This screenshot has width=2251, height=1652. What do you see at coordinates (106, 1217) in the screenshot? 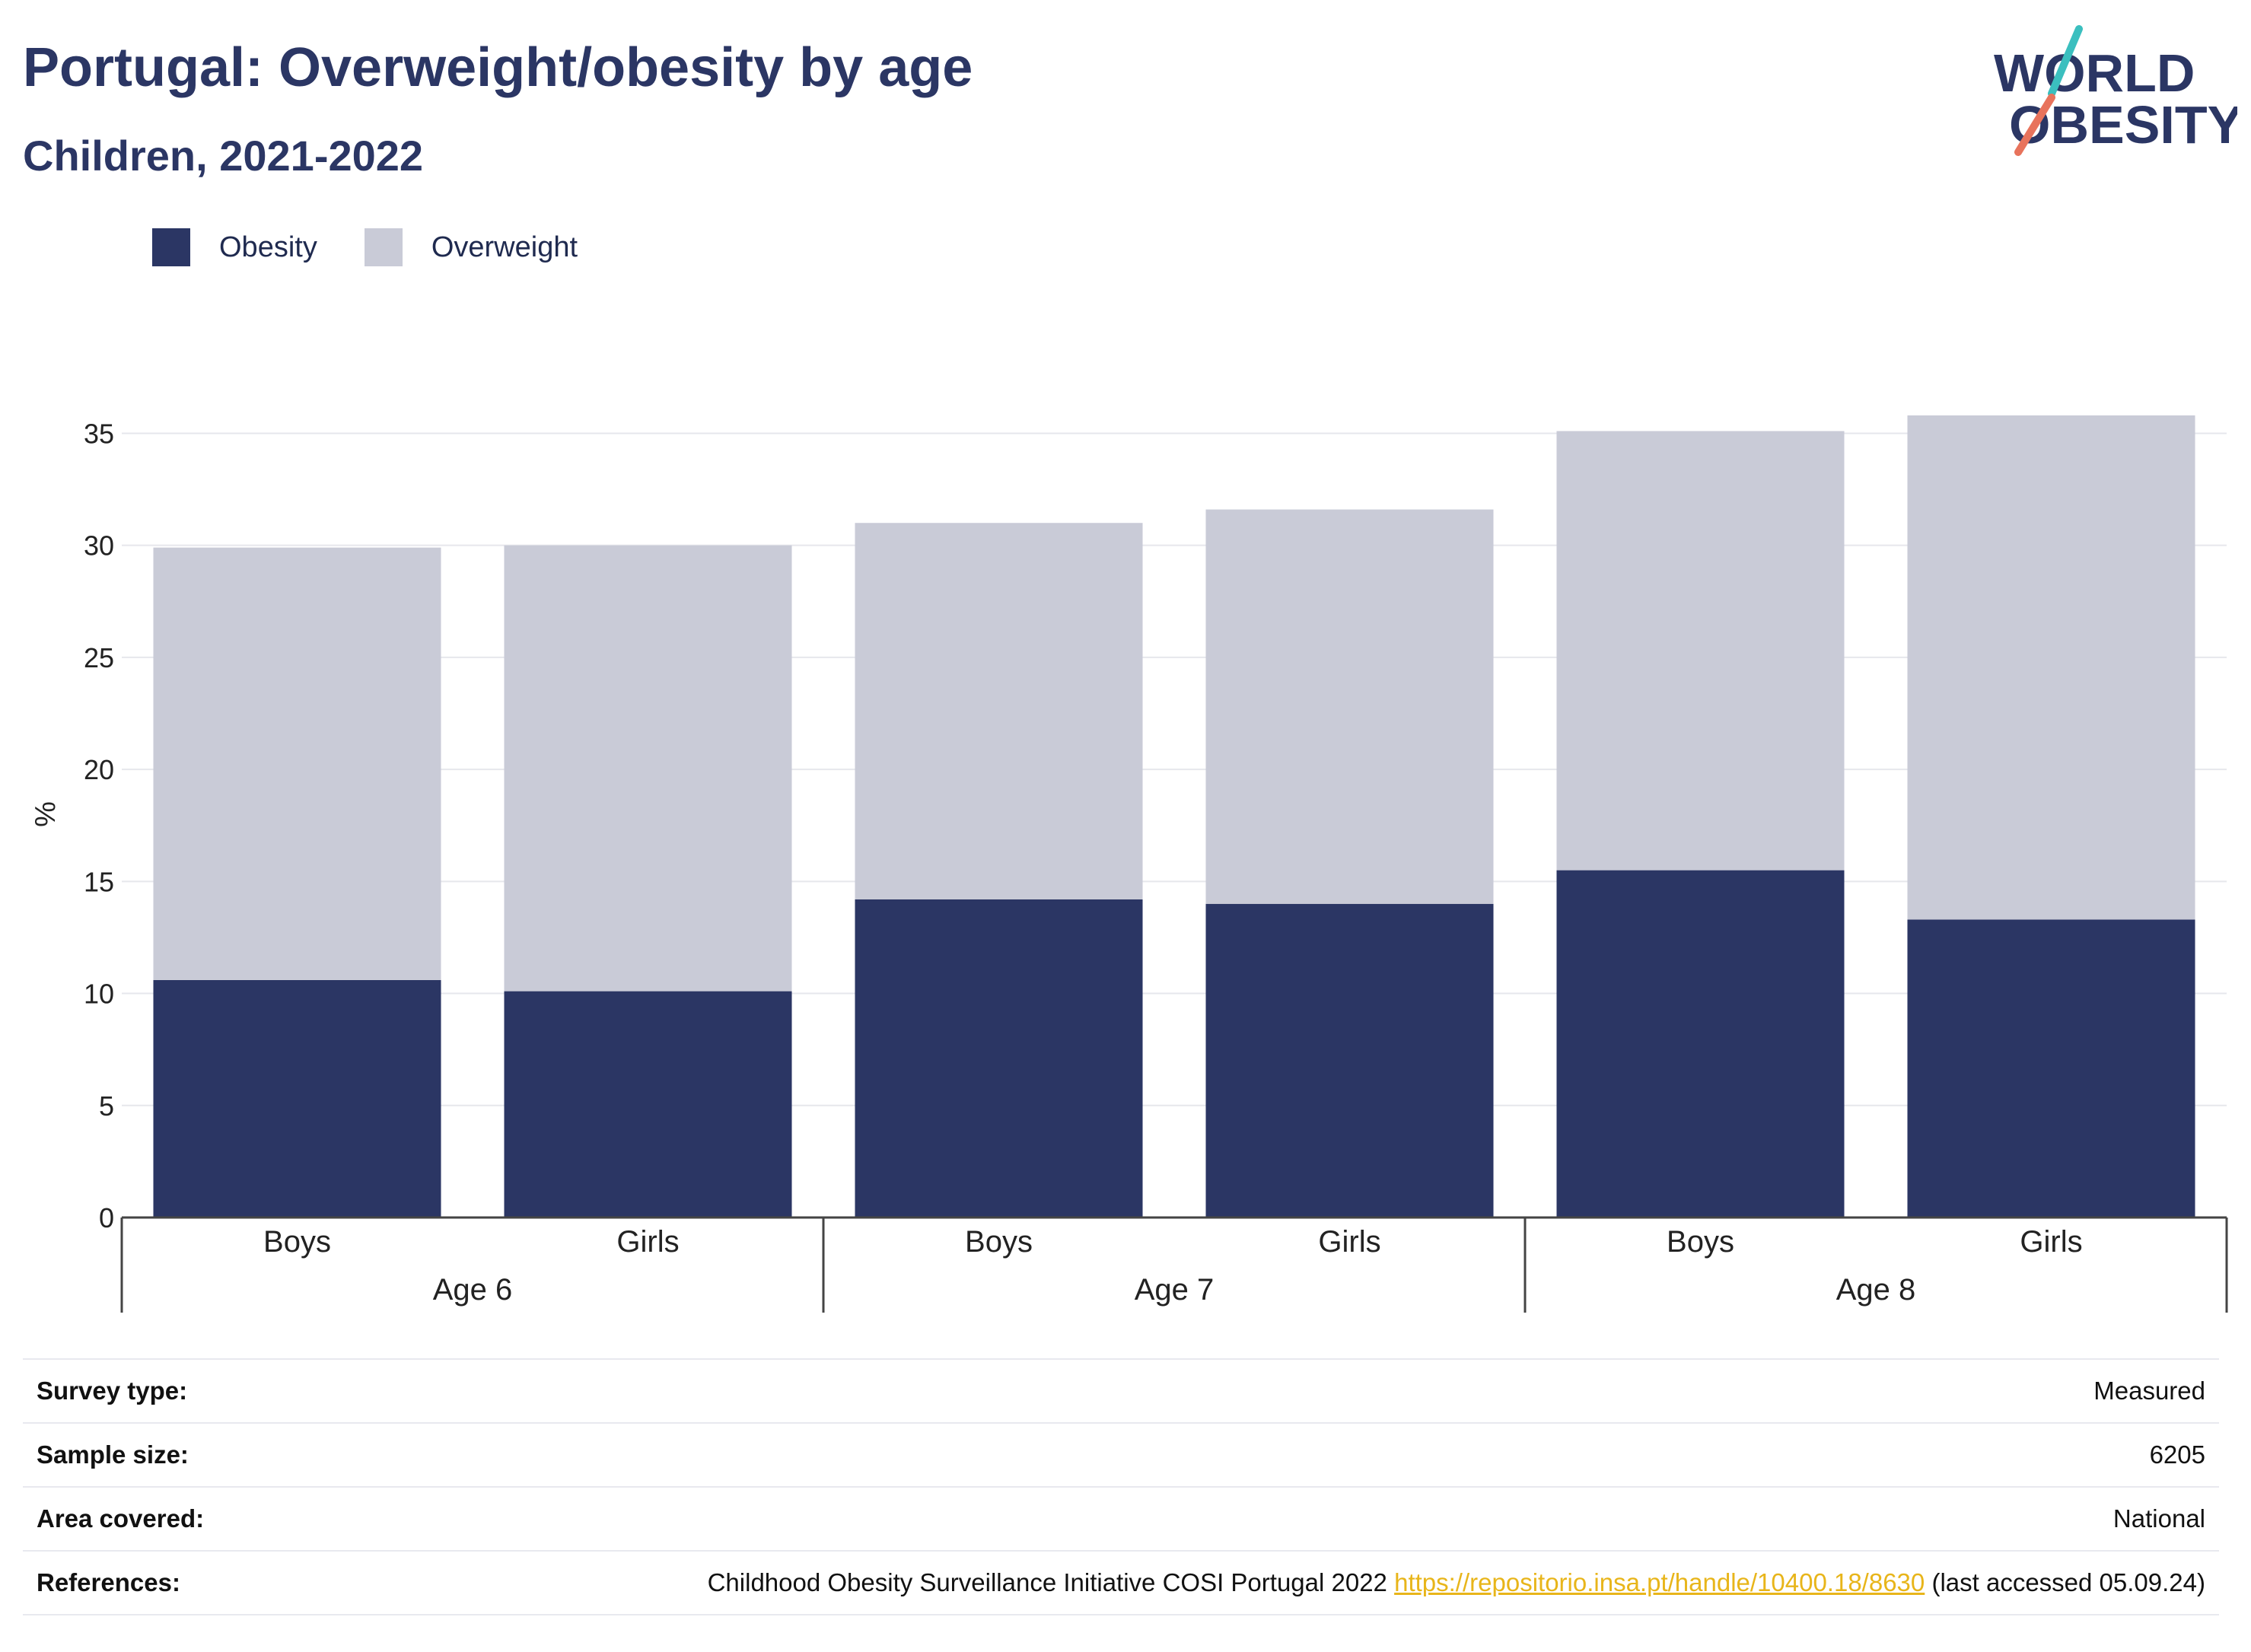
I see `y-tick-label: 0` at bounding box center [106, 1217].